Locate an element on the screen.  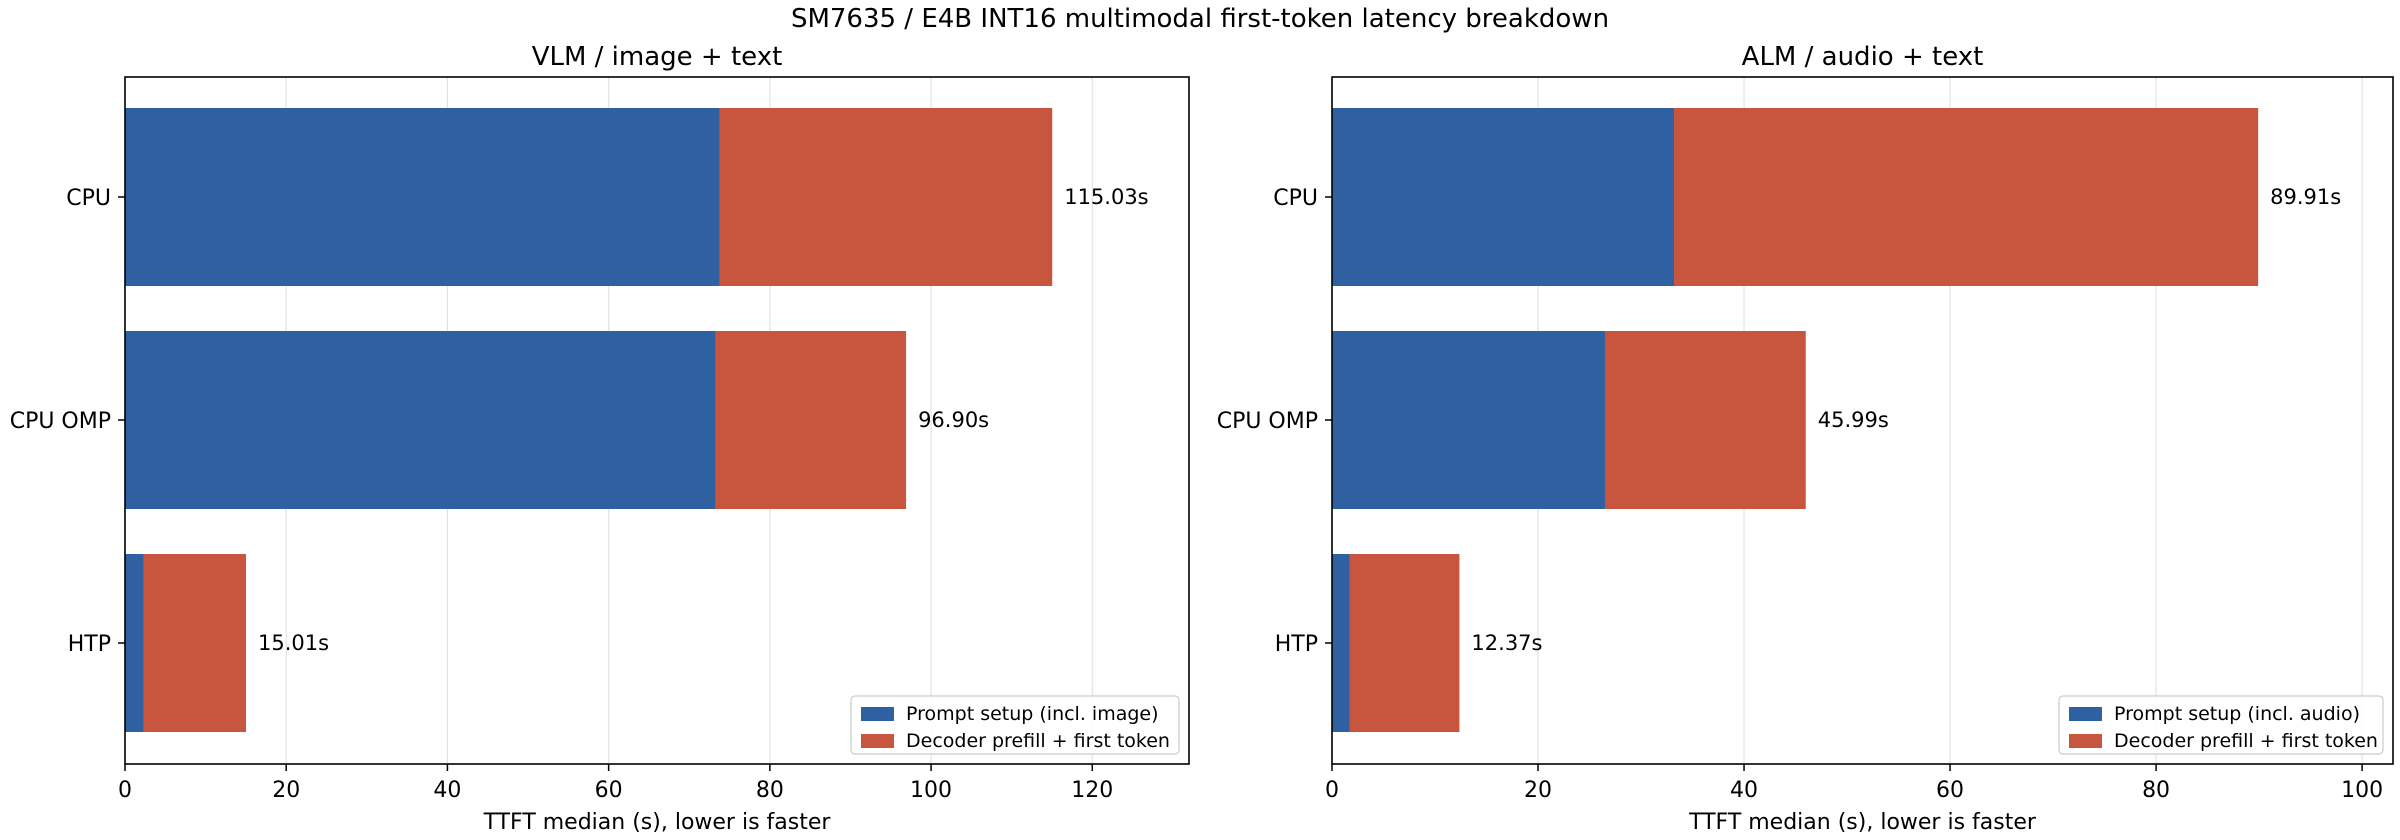
total-label: 115.03s is located at coordinates (1106, 197).